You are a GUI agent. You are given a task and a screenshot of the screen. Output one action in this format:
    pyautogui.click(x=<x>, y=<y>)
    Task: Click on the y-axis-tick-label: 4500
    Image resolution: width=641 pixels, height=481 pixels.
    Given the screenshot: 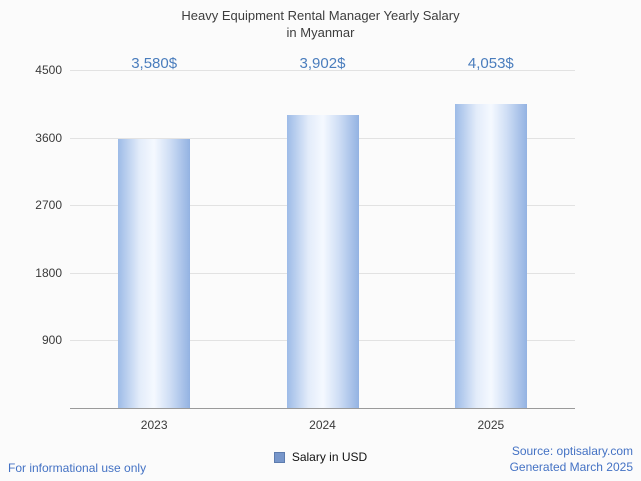 What is the action you would take?
    pyautogui.click(x=48, y=70)
    